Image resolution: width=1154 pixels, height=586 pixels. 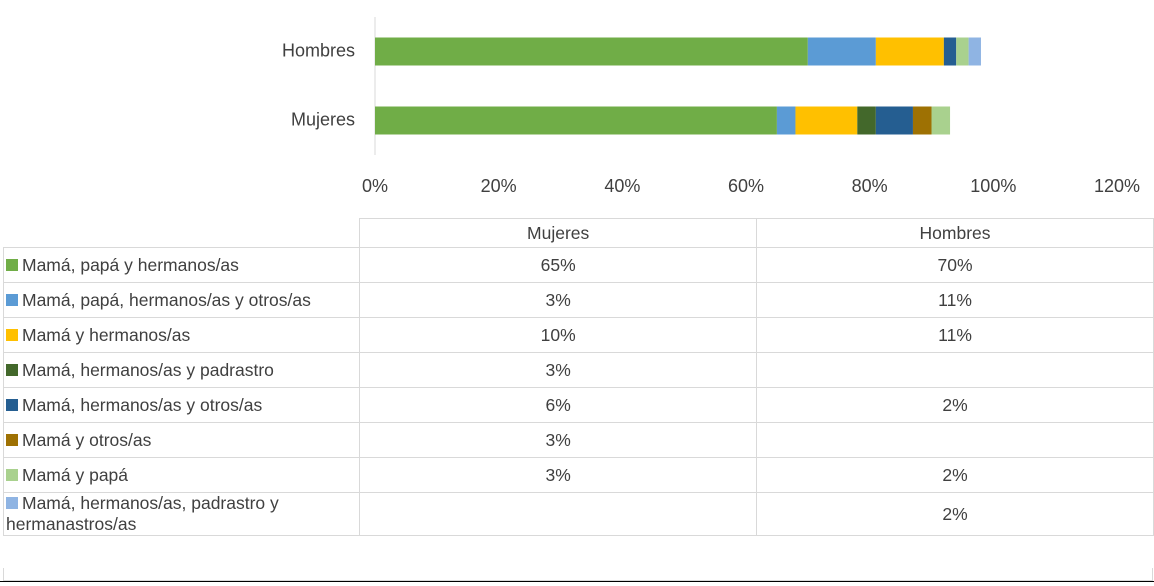 What do you see at coordinates (955, 265) in the screenshot?
I see `table-value: 70%` at bounding box center [955, 265].